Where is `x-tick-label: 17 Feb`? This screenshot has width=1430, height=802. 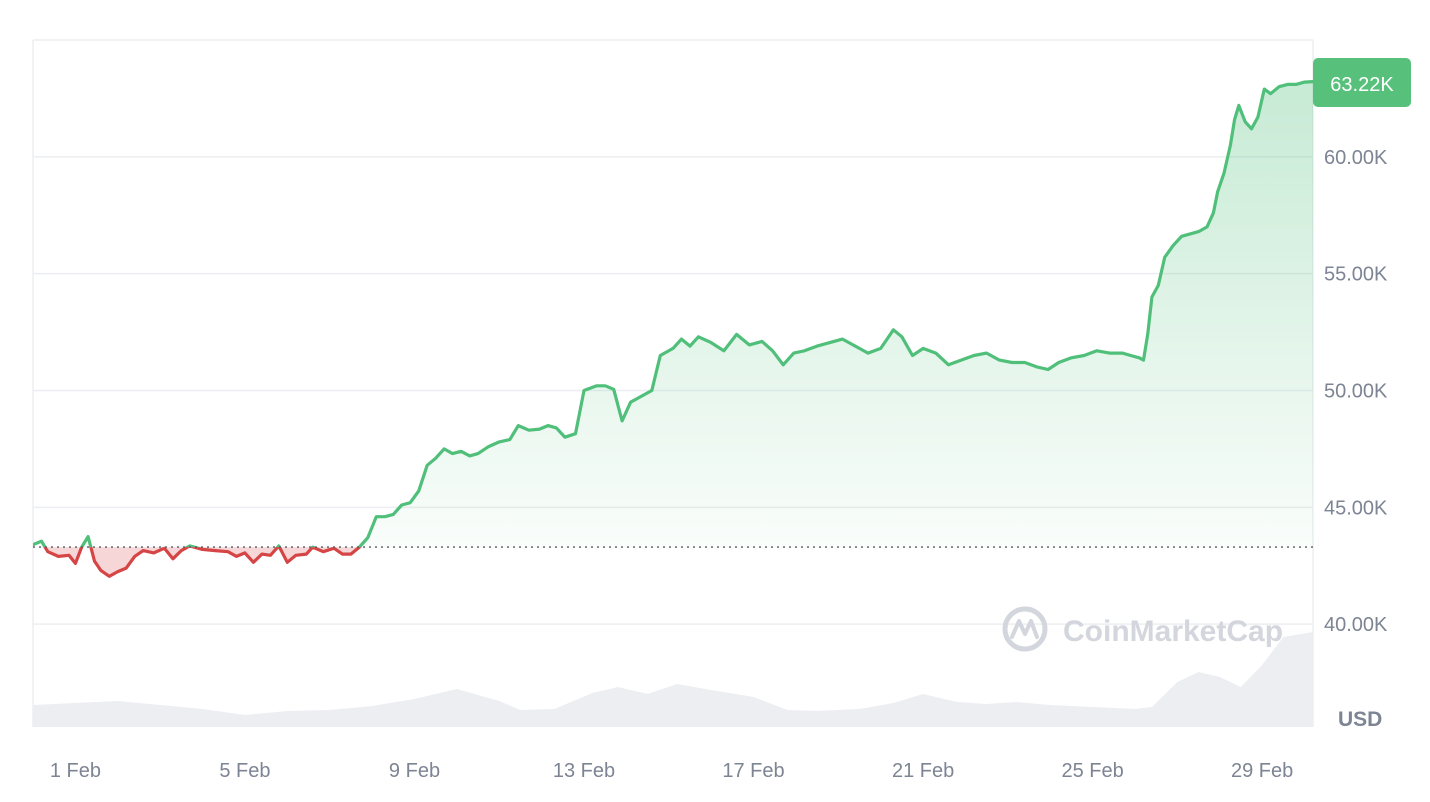 x-tick-label: 17 Feb is located at coordinates (753, 771).